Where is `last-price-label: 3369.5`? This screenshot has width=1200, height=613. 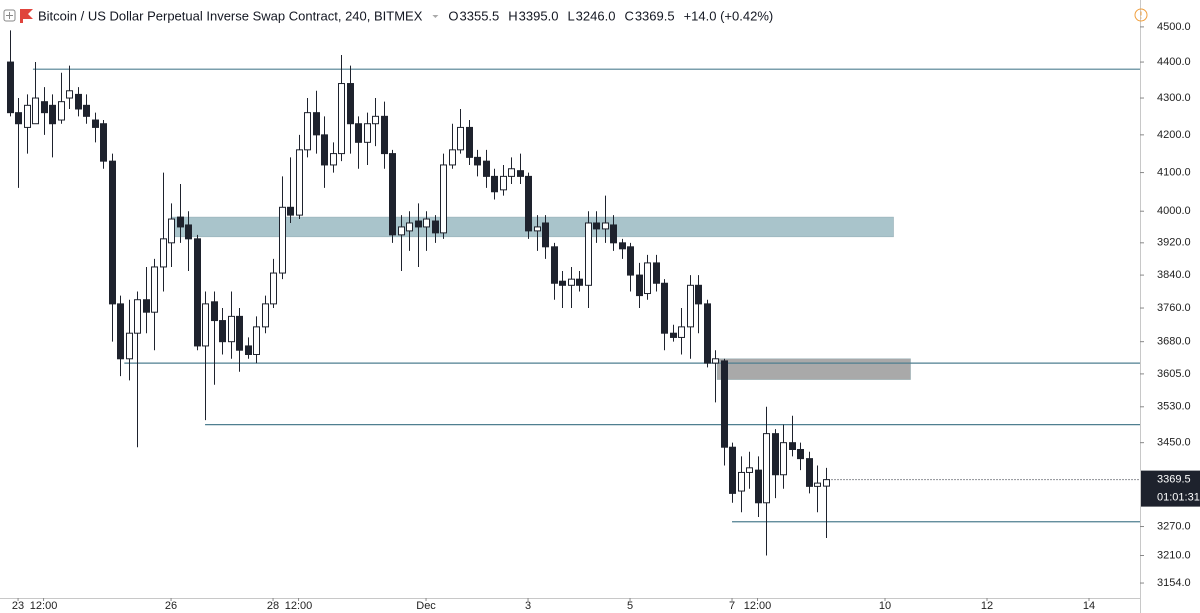
last-price-label: 3369.5 is located at coordinates (1174, 480).